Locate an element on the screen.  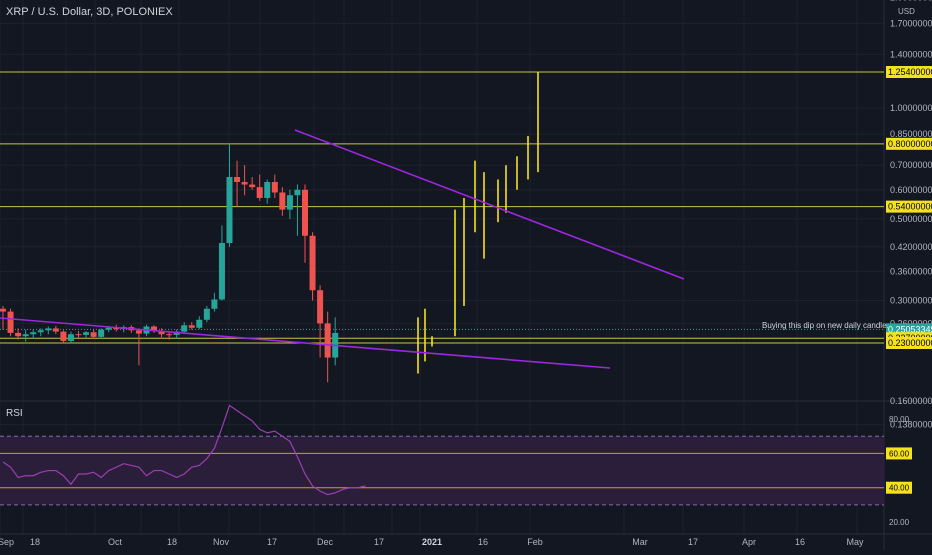
price-axis-label: 0.25053349 is located at coordinates (910, 329).